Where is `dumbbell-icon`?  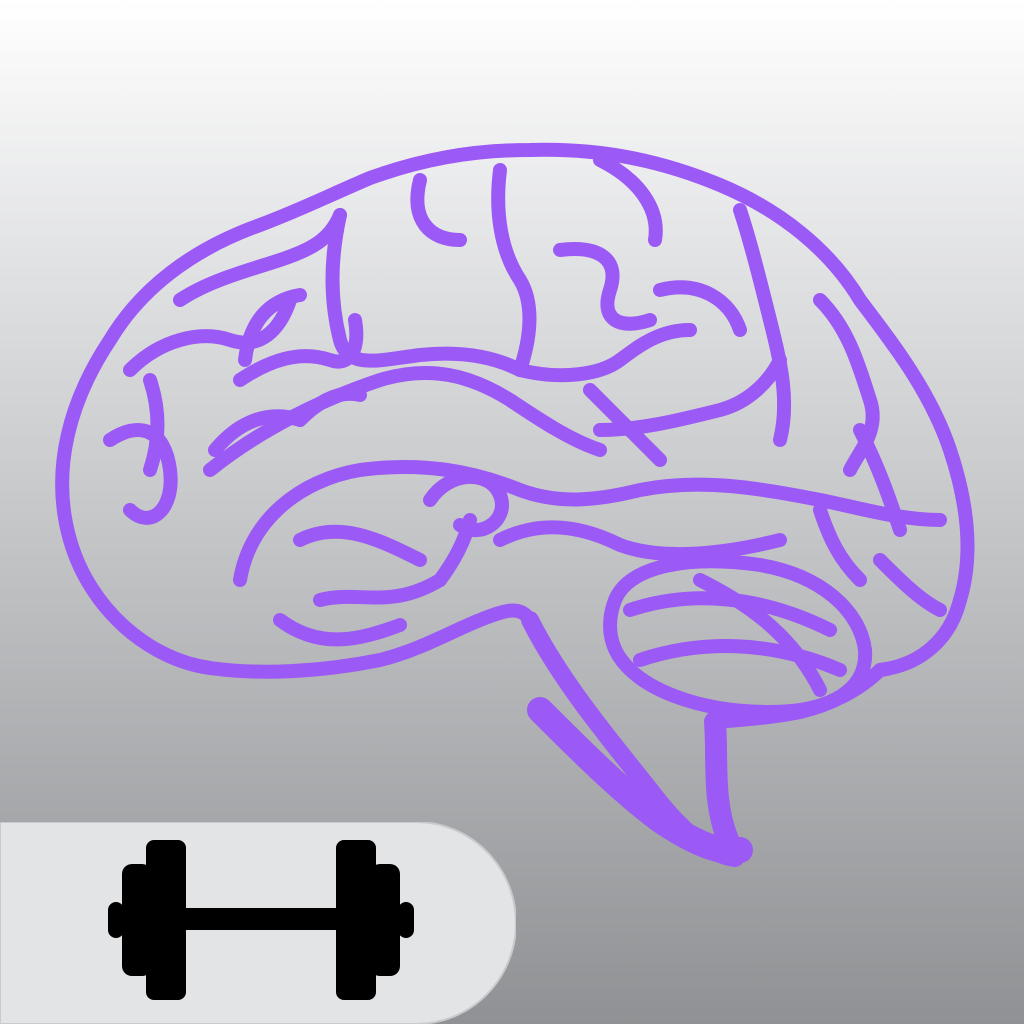
dumbbell-icon is located at coordinates (261, 920).